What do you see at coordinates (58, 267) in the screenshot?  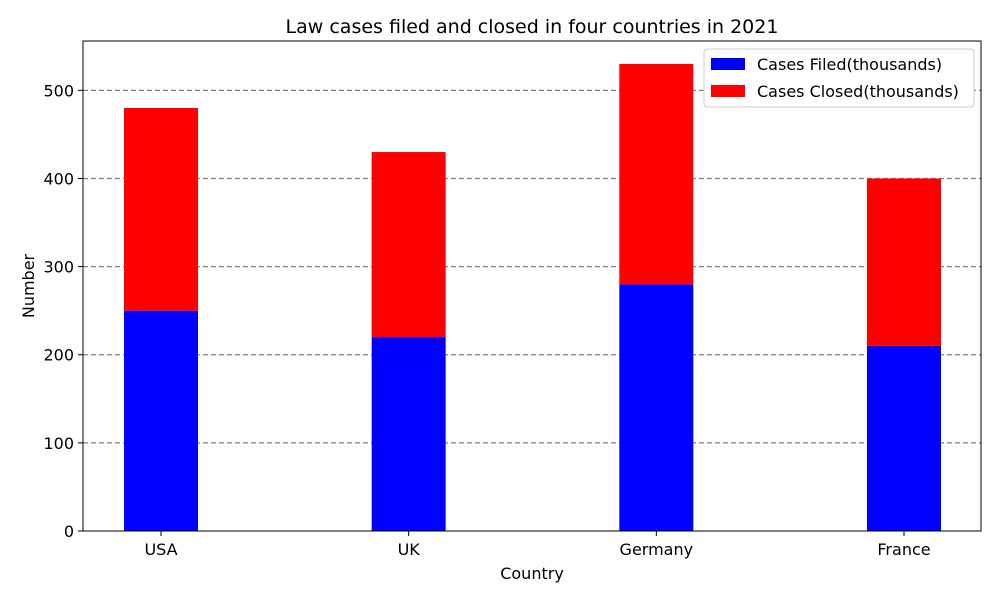 I see `y-tick-label: 300` at bounding box center [58, 267].